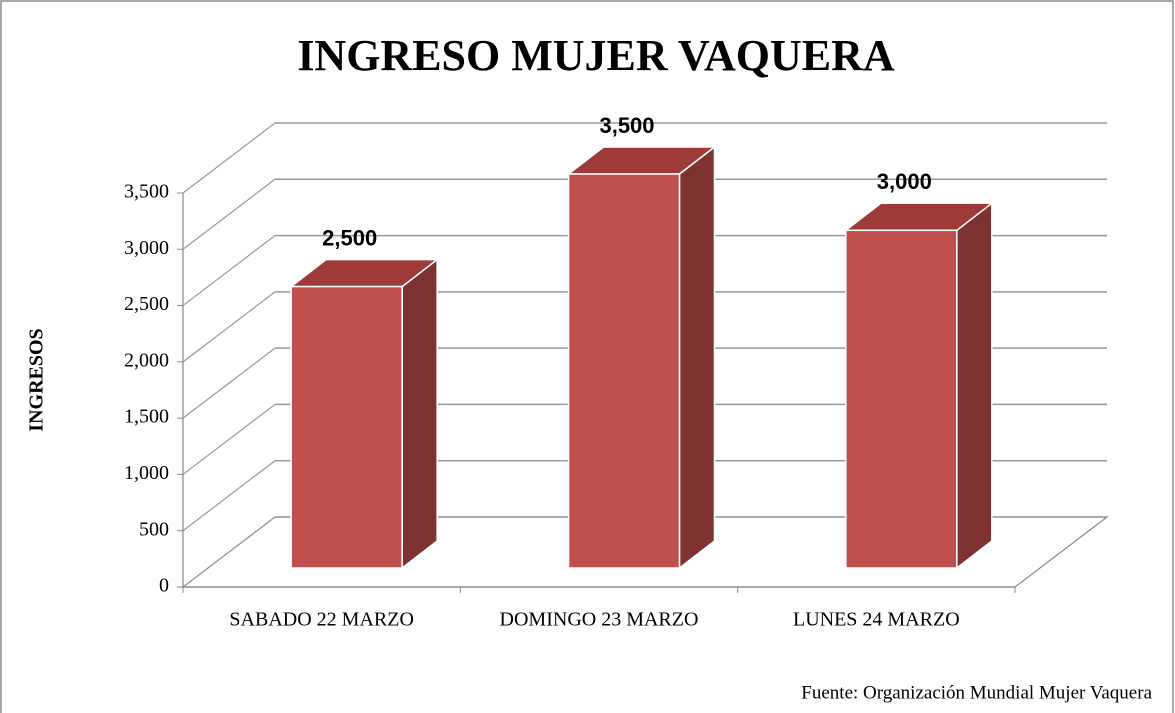 The height and width of the screenshot is (713, 1175). I want to click on data-label: 3,000, so click(904, 181).